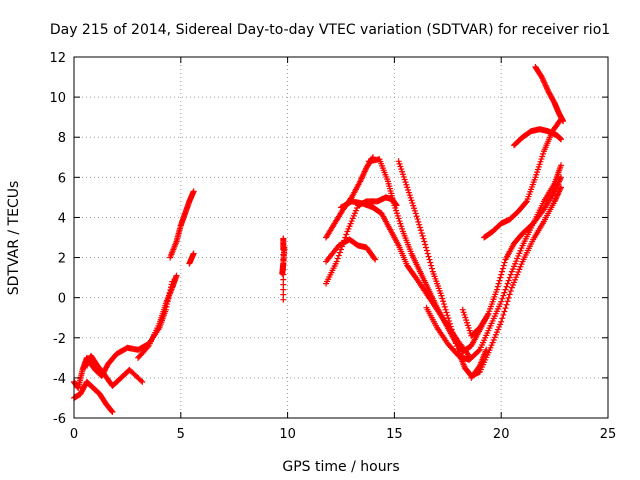 The height and width of the screenshot is (480, 640). I want to click on x-axis-label: GPS time / hours, so click(340, 467).